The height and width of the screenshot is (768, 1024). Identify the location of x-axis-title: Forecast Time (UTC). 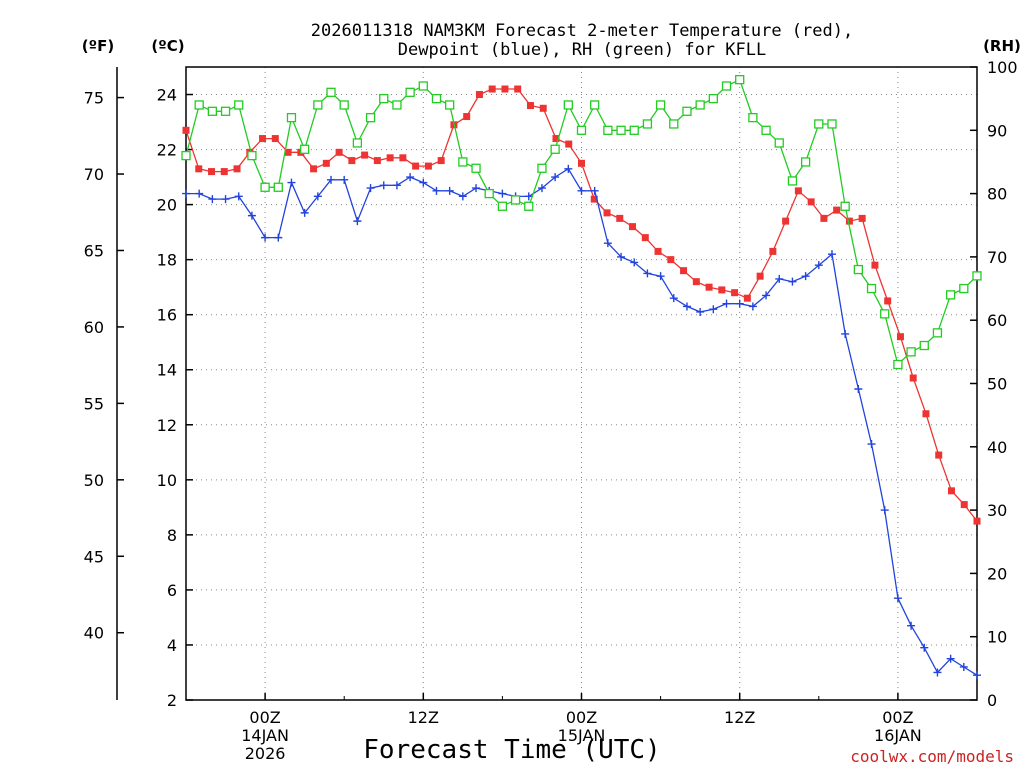
(511, 750).